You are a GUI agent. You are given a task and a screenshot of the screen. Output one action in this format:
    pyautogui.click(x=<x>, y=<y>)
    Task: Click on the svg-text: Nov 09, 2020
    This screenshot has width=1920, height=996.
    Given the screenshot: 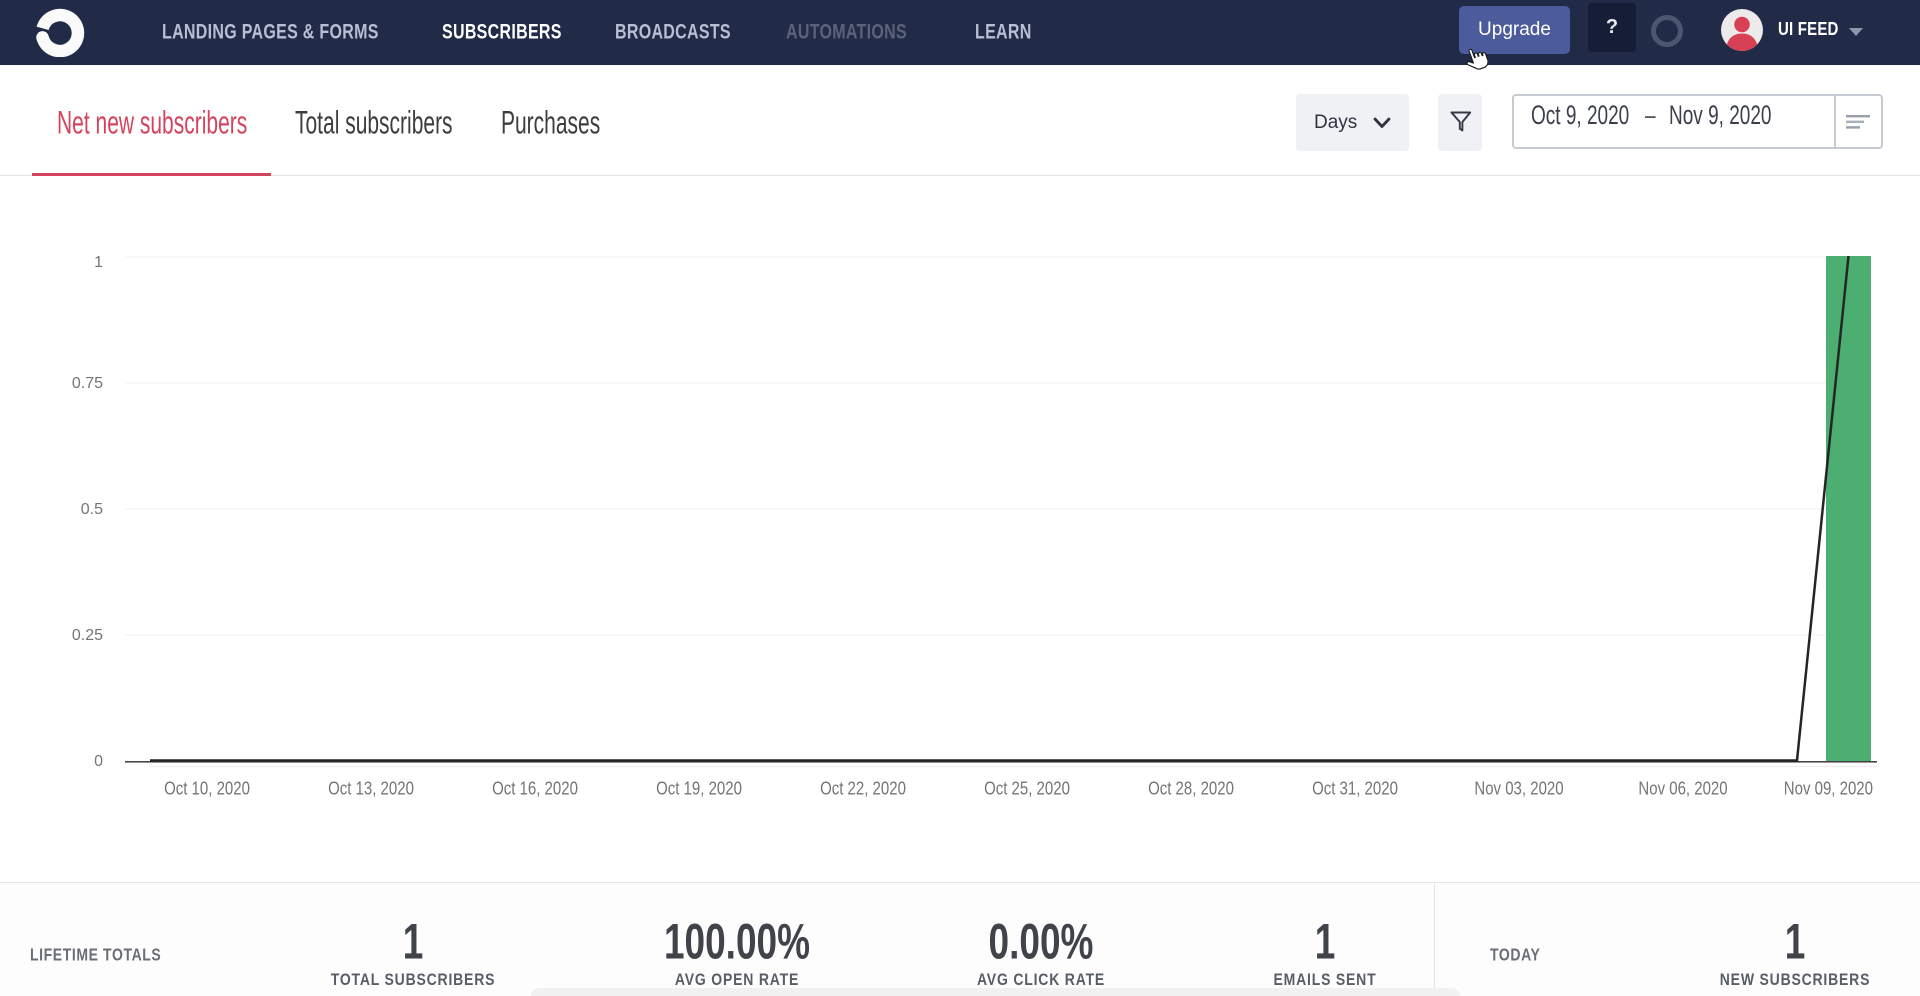 What is the action you would take?
    pyautogui.click(x=1828, y=788)
    